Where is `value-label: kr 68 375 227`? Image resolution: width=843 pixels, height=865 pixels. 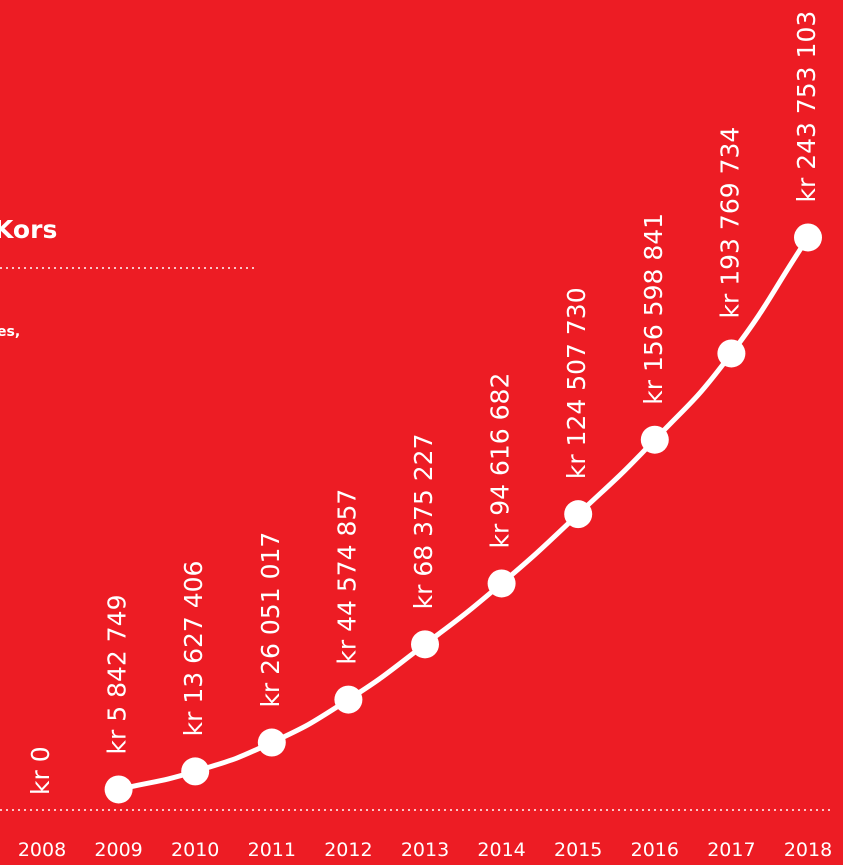 value-label: kr 68 375 227 is located at coordinates (423, 522).